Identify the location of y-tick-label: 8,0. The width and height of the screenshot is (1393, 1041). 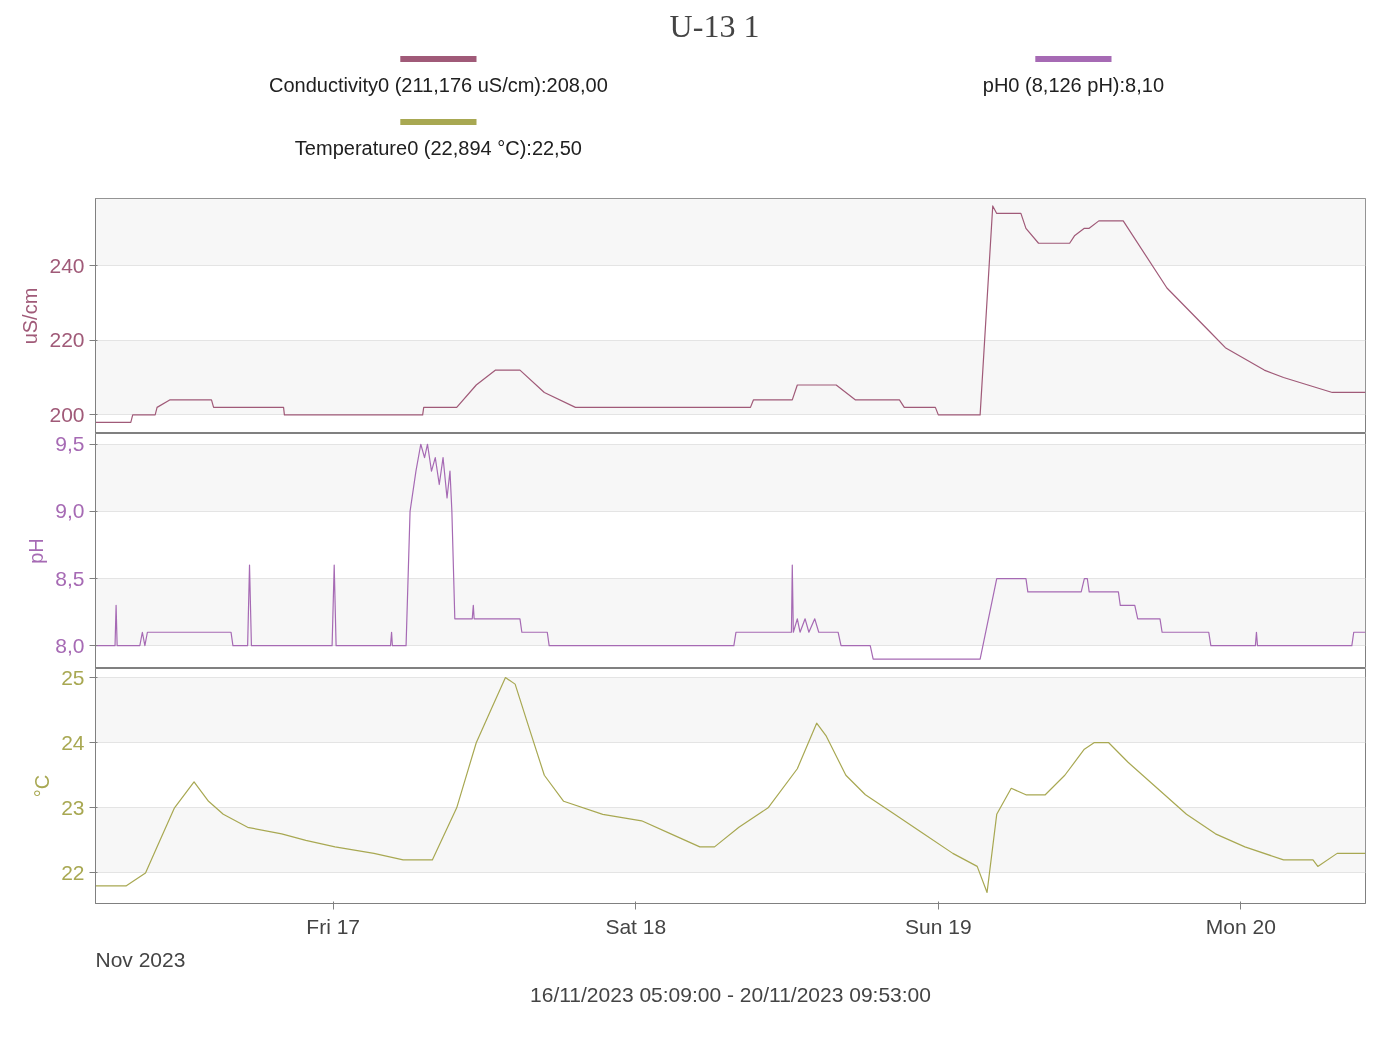
(70, 645).